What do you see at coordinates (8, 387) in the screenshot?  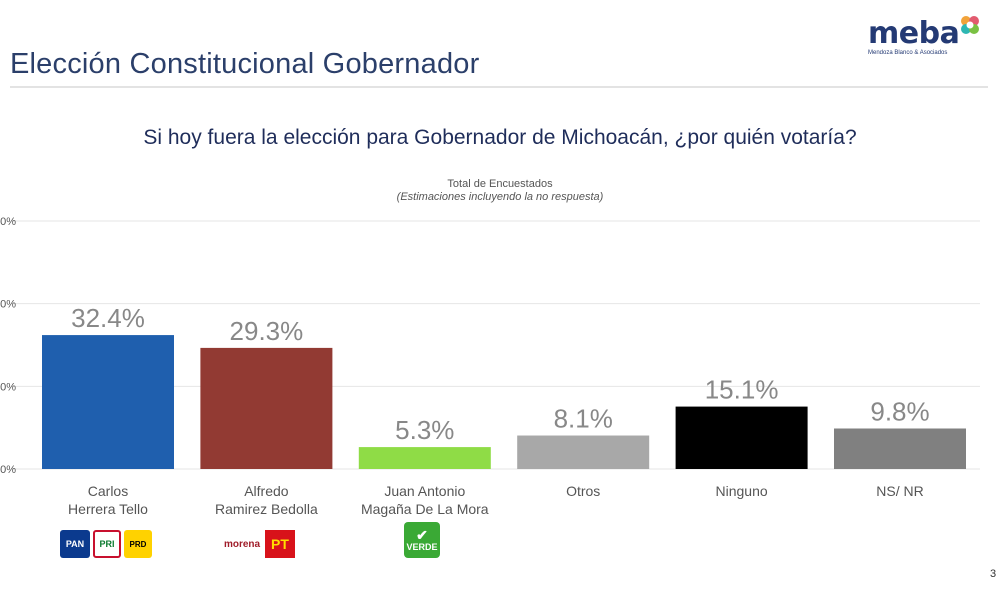 I see `y-tick-label: 20%` at bounding box center [8, 387].